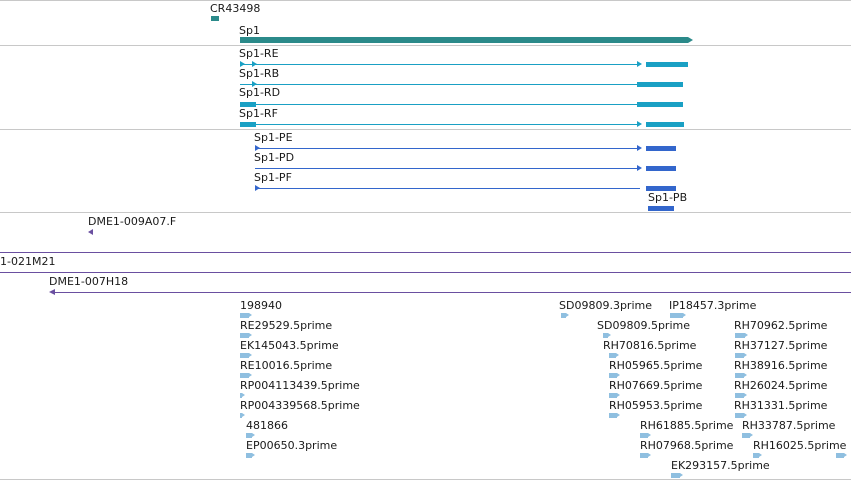 The height and width of the screenshot is (481, 851). I want to click on est-label: RH16025.5prime, so click(800, 445).